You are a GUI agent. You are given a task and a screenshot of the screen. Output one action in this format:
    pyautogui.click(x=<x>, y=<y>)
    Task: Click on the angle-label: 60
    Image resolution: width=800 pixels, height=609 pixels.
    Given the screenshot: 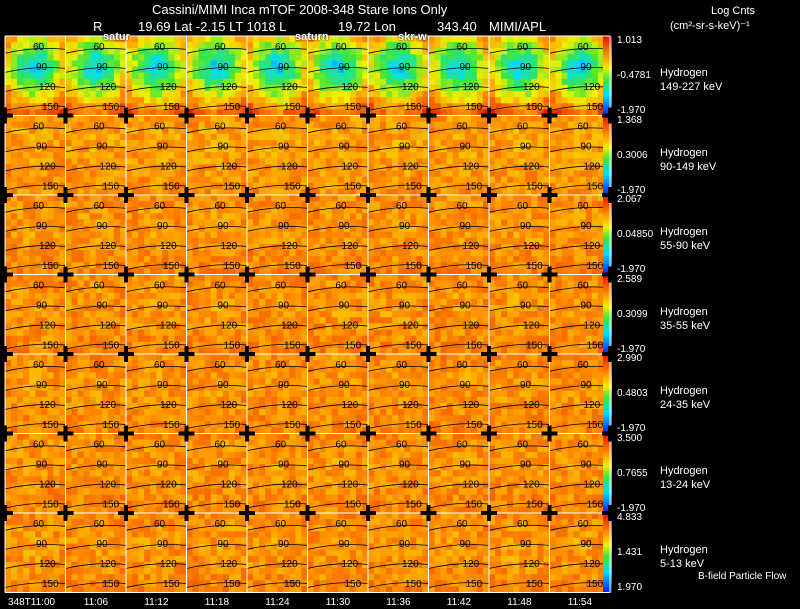 What is the action you would take?
    pyautogui.click(x=160, y=127)
    